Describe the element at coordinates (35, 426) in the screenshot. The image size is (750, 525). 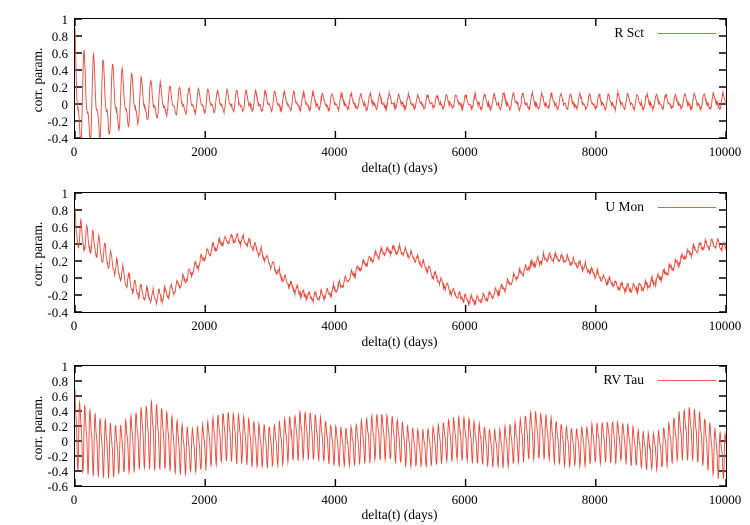
I see `y-tick-labels: 1 0.8 0.6 0.4 0.2 0 -0.2 -0.4 -0.6` at that location.